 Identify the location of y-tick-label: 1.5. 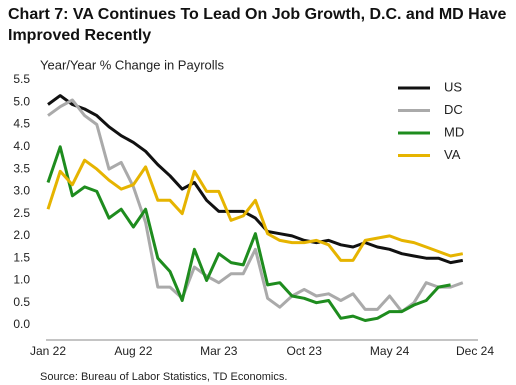
(21, 257).